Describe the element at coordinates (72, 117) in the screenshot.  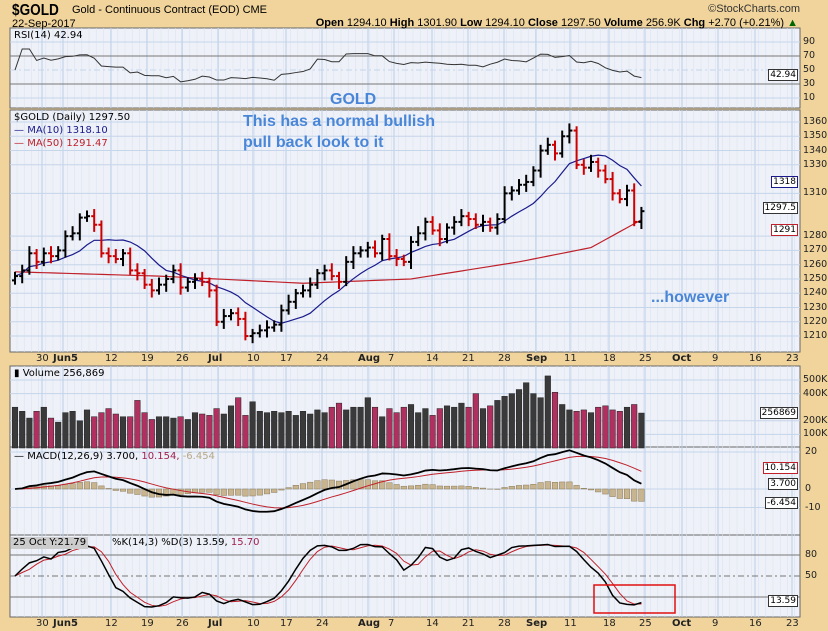
I see `price-label: $GOLD (Daily) 1297.50` at that location.